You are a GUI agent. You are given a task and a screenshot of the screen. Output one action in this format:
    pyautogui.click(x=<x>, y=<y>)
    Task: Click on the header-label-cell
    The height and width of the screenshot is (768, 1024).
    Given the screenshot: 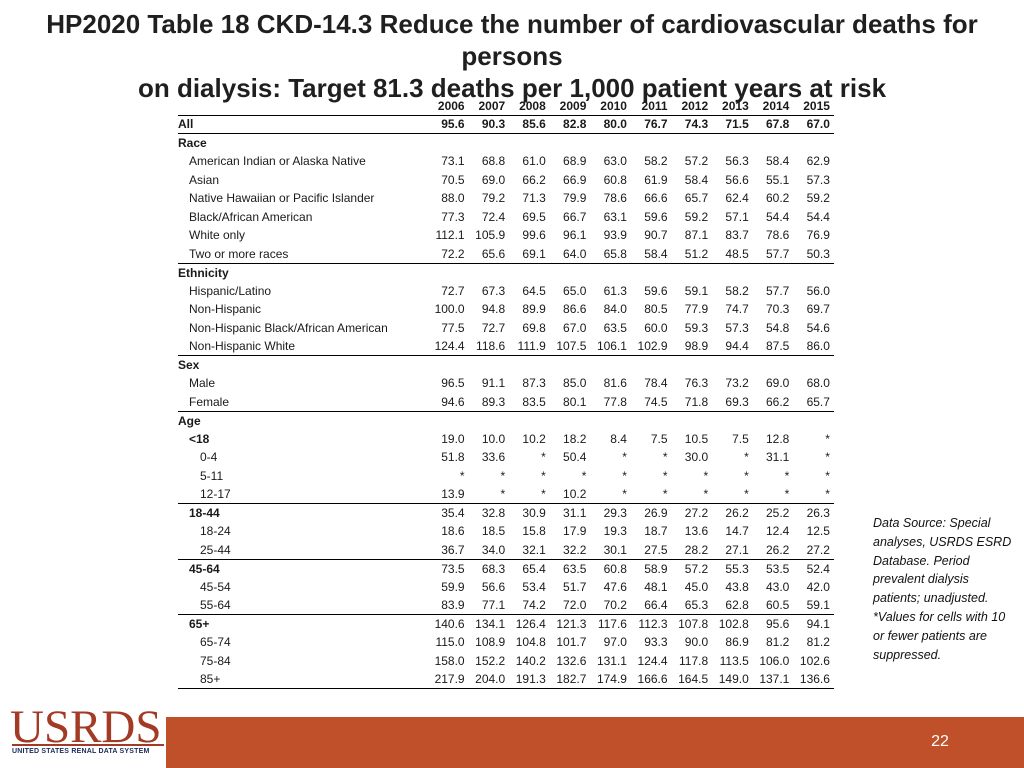 What is the action you would take?
    pyautogui.click(x=303, y=105)
    